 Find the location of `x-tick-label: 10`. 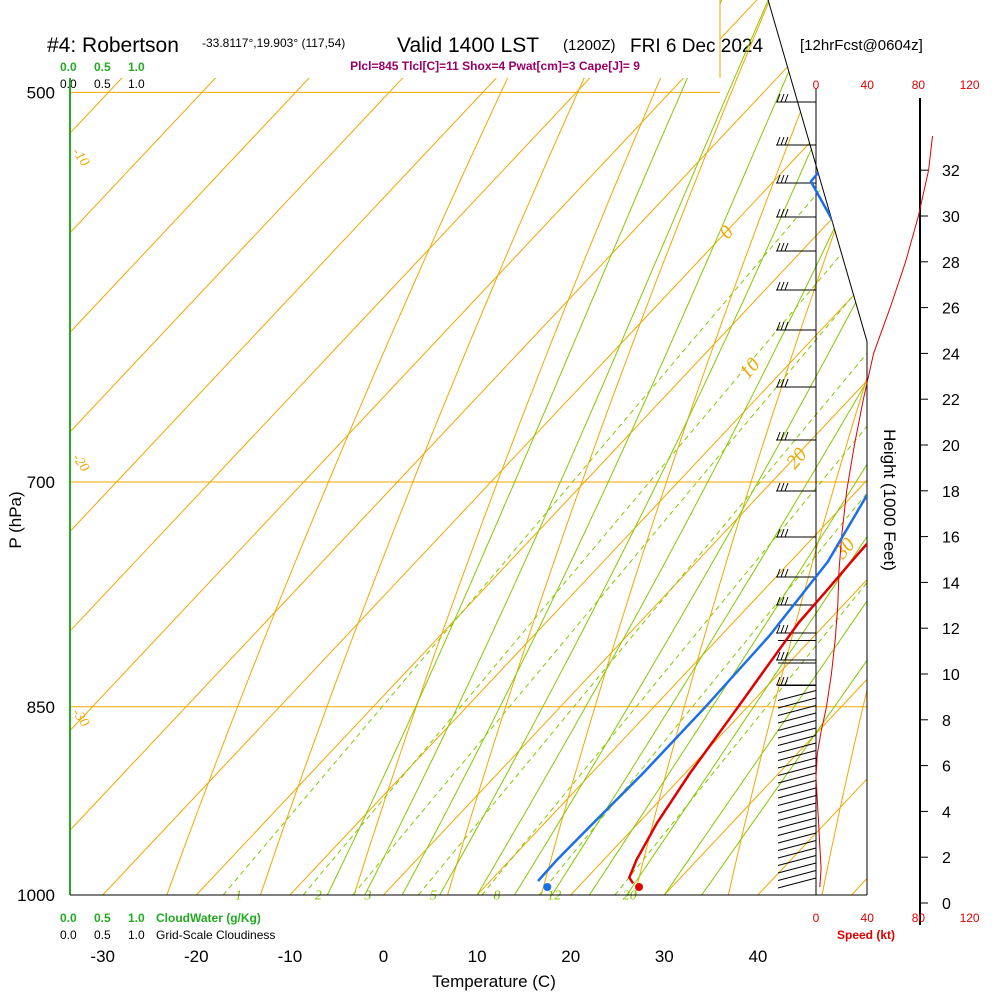

x-tick-label: 10 is located at coordinates (477, 956).